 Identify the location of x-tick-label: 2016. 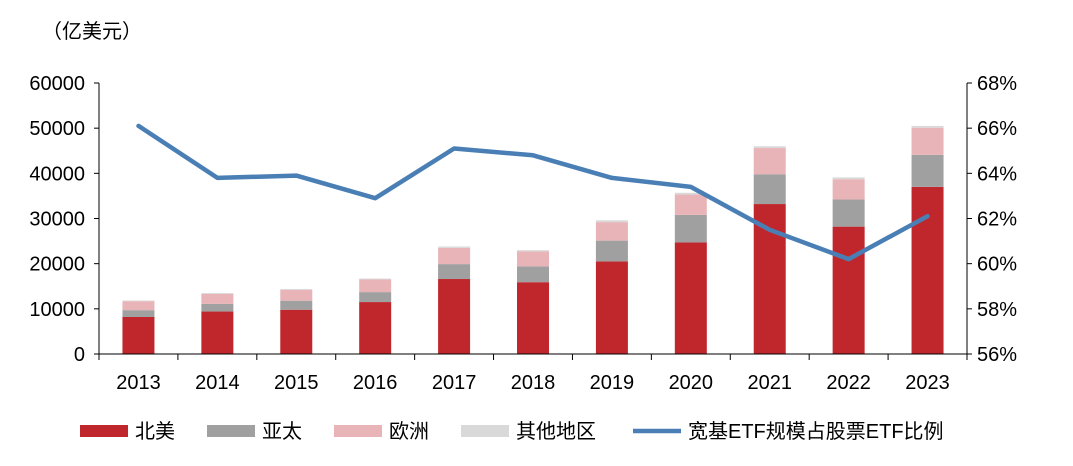
(375, 383).